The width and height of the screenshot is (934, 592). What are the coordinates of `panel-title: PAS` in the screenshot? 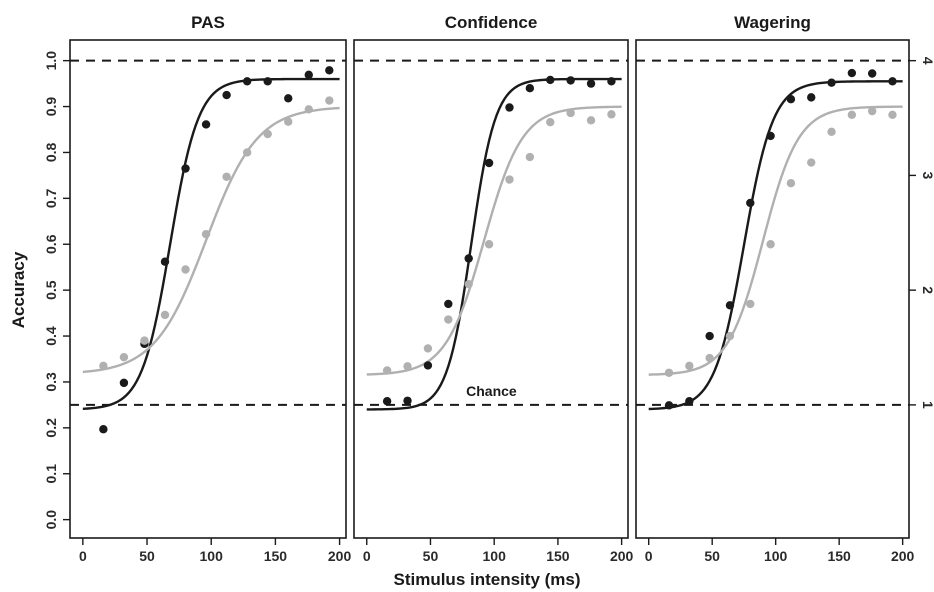 It's located at (208, 22).